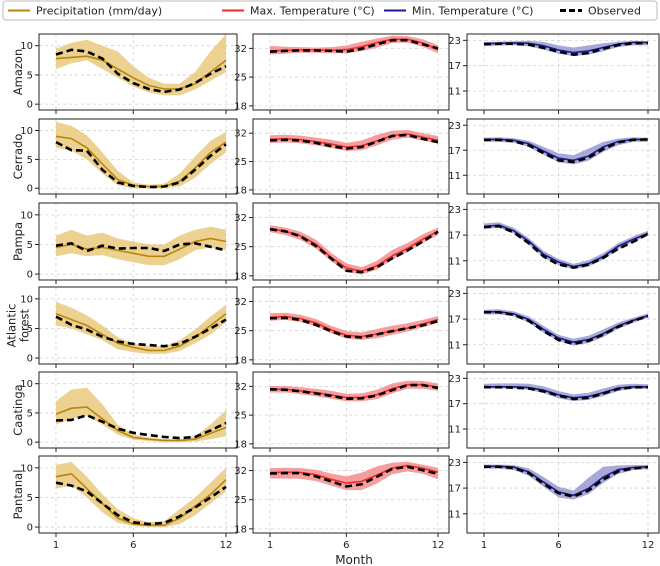 Image resolution: width=660 pixels, height=566 pixels. I want to click on panel-5-tmax: 18 25 32 1 6 12, so click(342, 503).